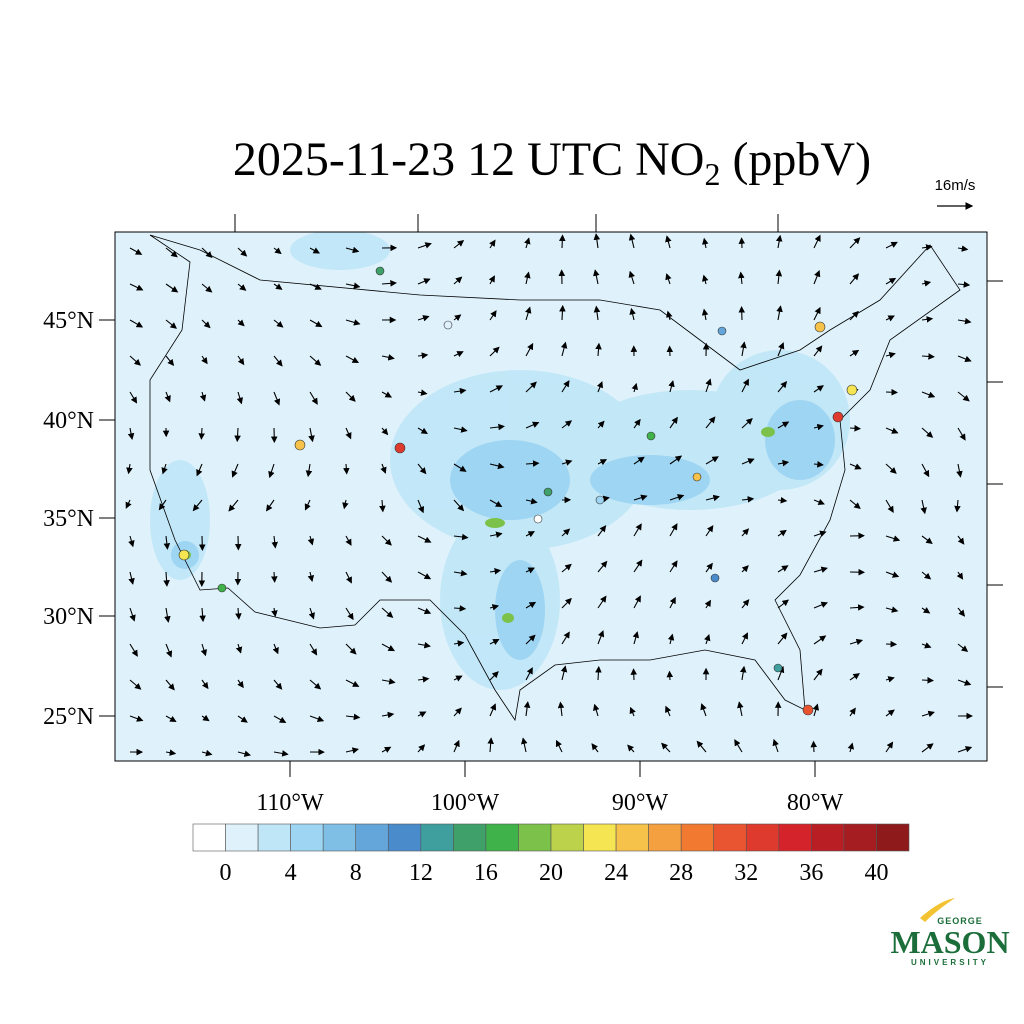  What do you see at coordinates (815, 803) in the screenshot?
I see `lon-label: 80°W` at bounding box center [815, 803].